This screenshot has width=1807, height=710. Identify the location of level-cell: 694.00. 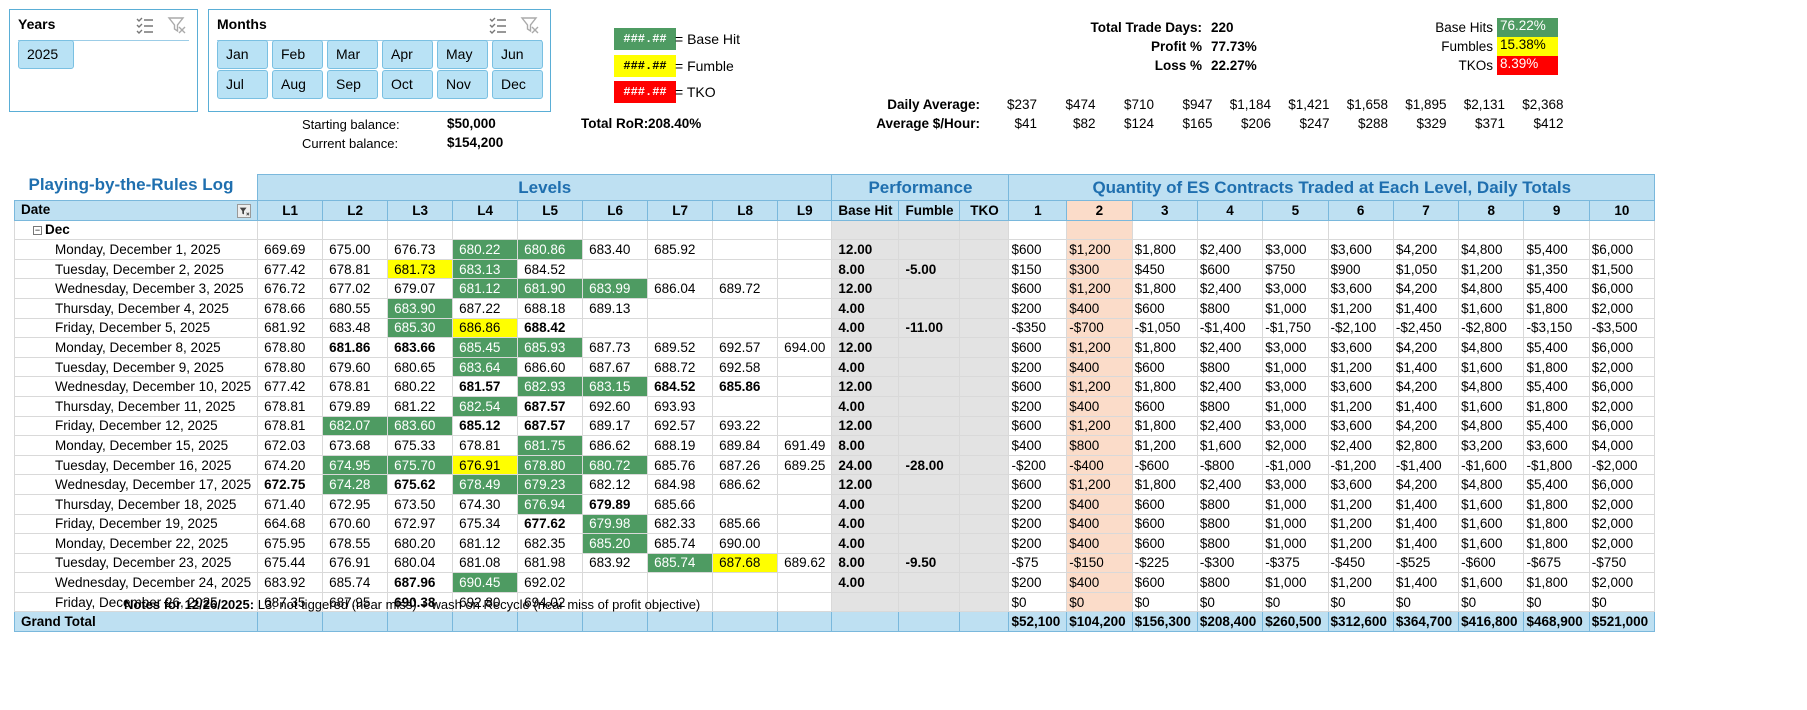
(805, 347).